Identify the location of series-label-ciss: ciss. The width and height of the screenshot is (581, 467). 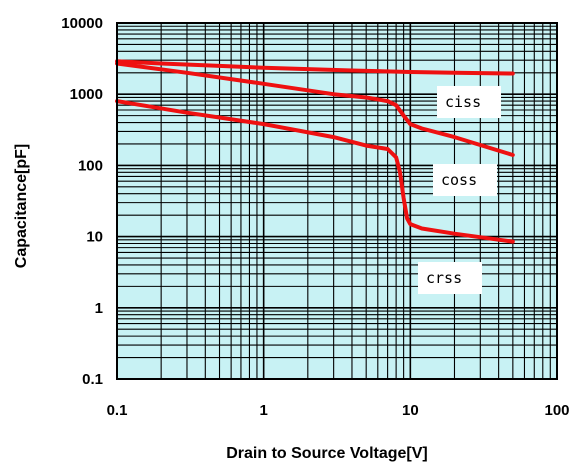
(469, 102).